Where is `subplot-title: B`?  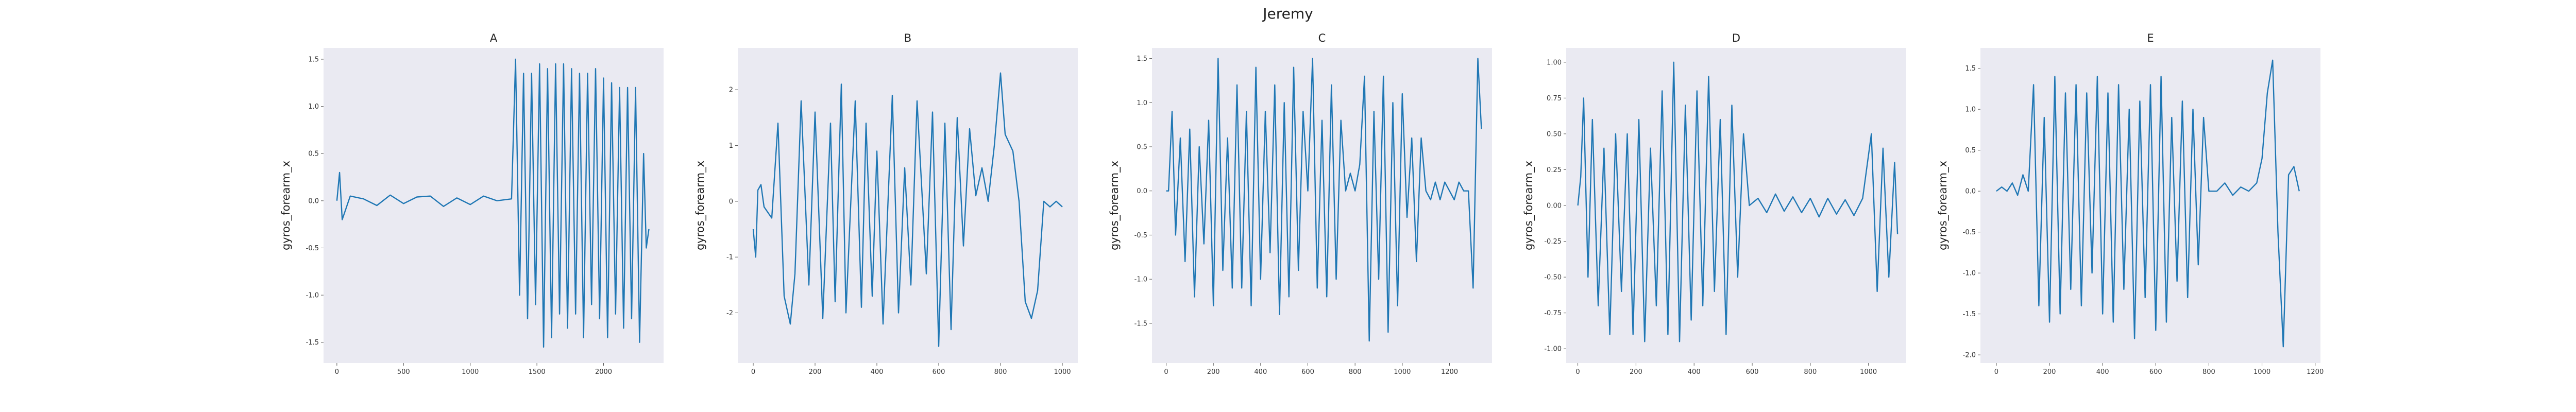 subplot-title: B is located at coordinates (908, 38).